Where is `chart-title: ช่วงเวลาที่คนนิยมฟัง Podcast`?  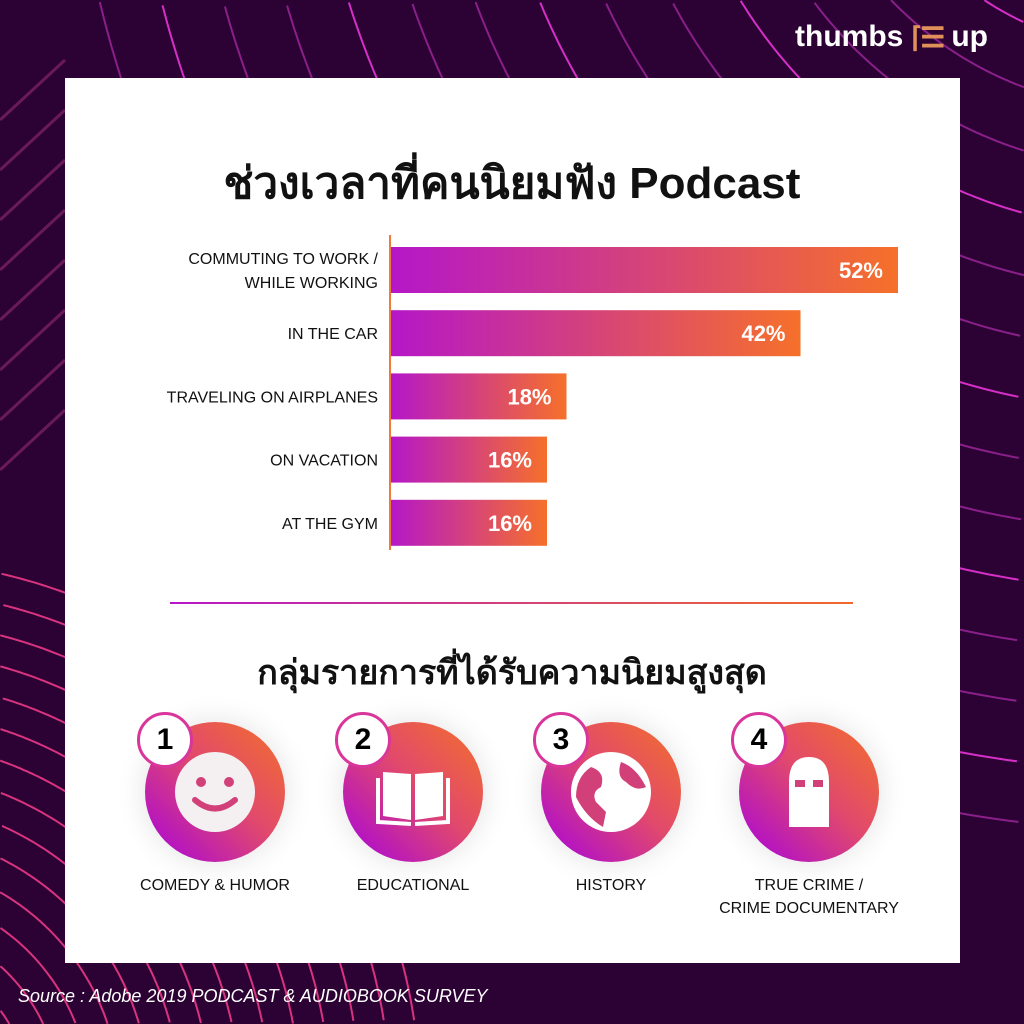 chart-title: ช่วงเวลาที่คนนิยมฟัง Podcast is located at coordinates (512, 183).